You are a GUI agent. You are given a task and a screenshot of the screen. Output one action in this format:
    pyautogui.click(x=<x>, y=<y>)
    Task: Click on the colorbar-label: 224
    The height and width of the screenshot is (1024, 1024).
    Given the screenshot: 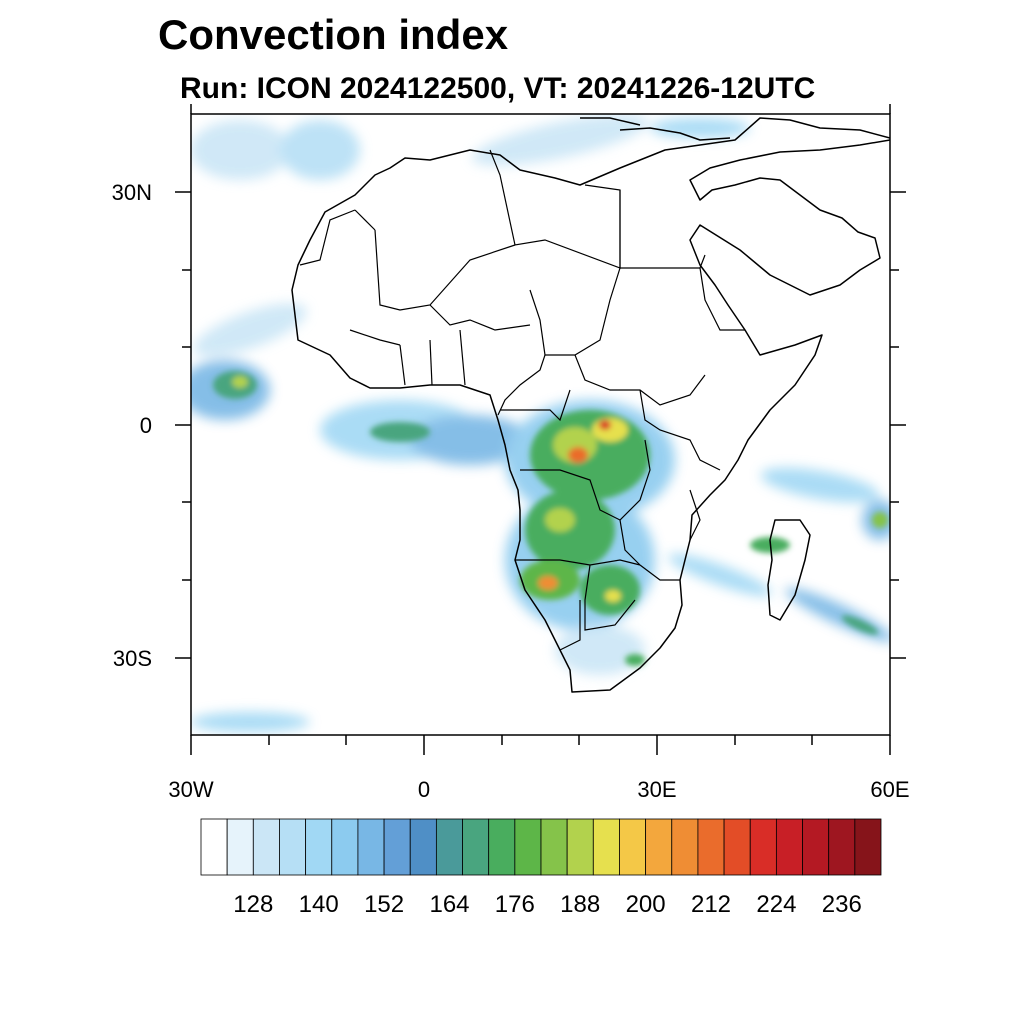 What is the action you would take?
    pyautogui.click(x=776, y=904)
    